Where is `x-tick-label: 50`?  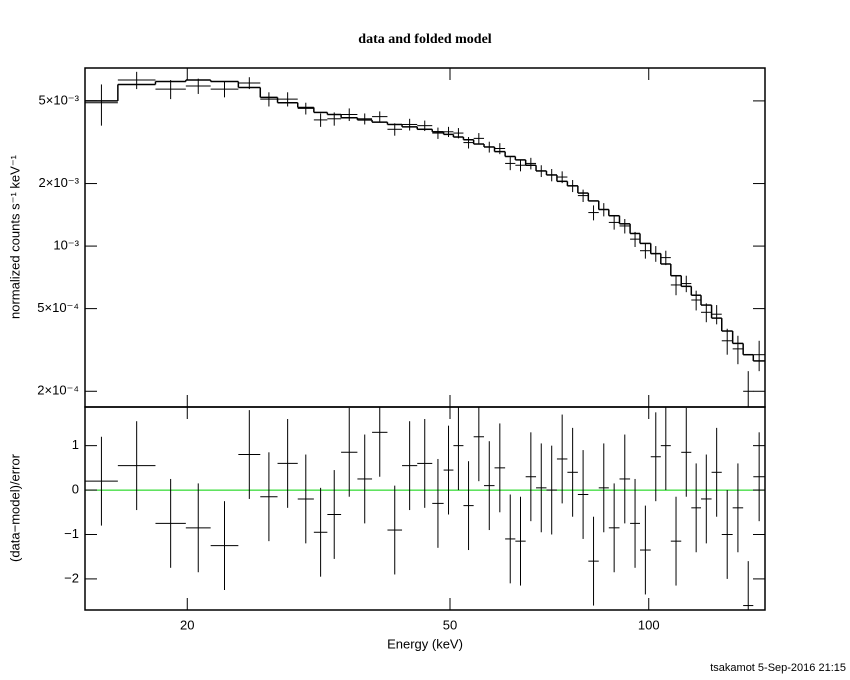
x-tick-label: 50 is located at coordinates (450, 624).